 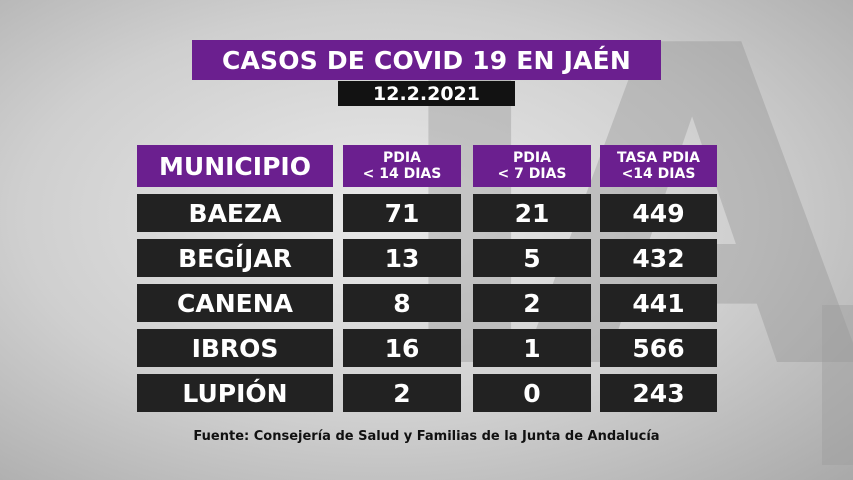 I want to click on header-tasa-line1: TASA PDIA, so click(x=658, y=158).